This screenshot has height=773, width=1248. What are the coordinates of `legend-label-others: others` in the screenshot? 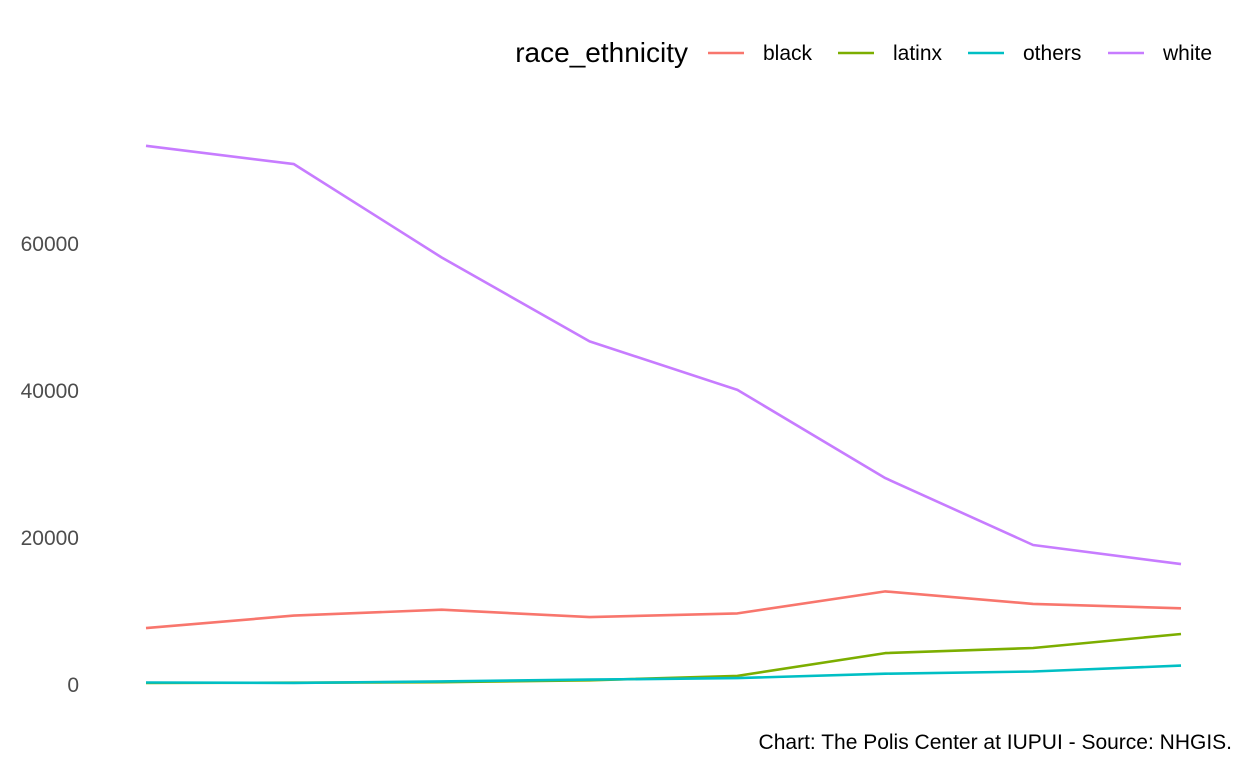 It's located at (1052, 53).